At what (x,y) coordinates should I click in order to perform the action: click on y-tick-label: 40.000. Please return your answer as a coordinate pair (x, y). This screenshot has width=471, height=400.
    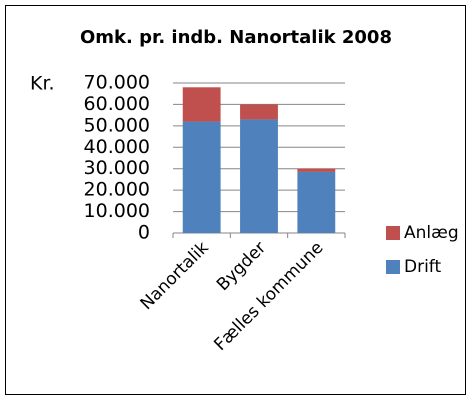
    Looking at the image, I should click on (117, 147).